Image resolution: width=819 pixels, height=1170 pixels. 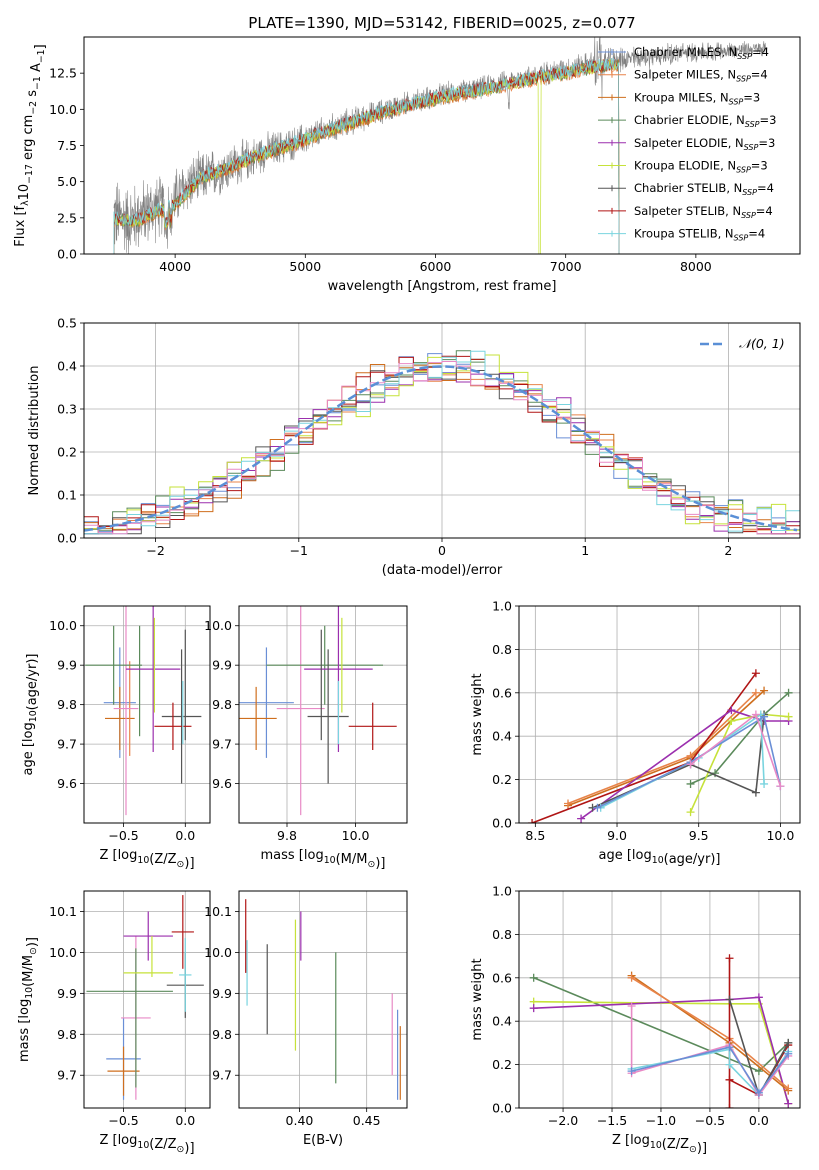 I want to click on spectrum-legend-label: Salpeter STELIB, NSSP=4, so click(x=703, y=212).